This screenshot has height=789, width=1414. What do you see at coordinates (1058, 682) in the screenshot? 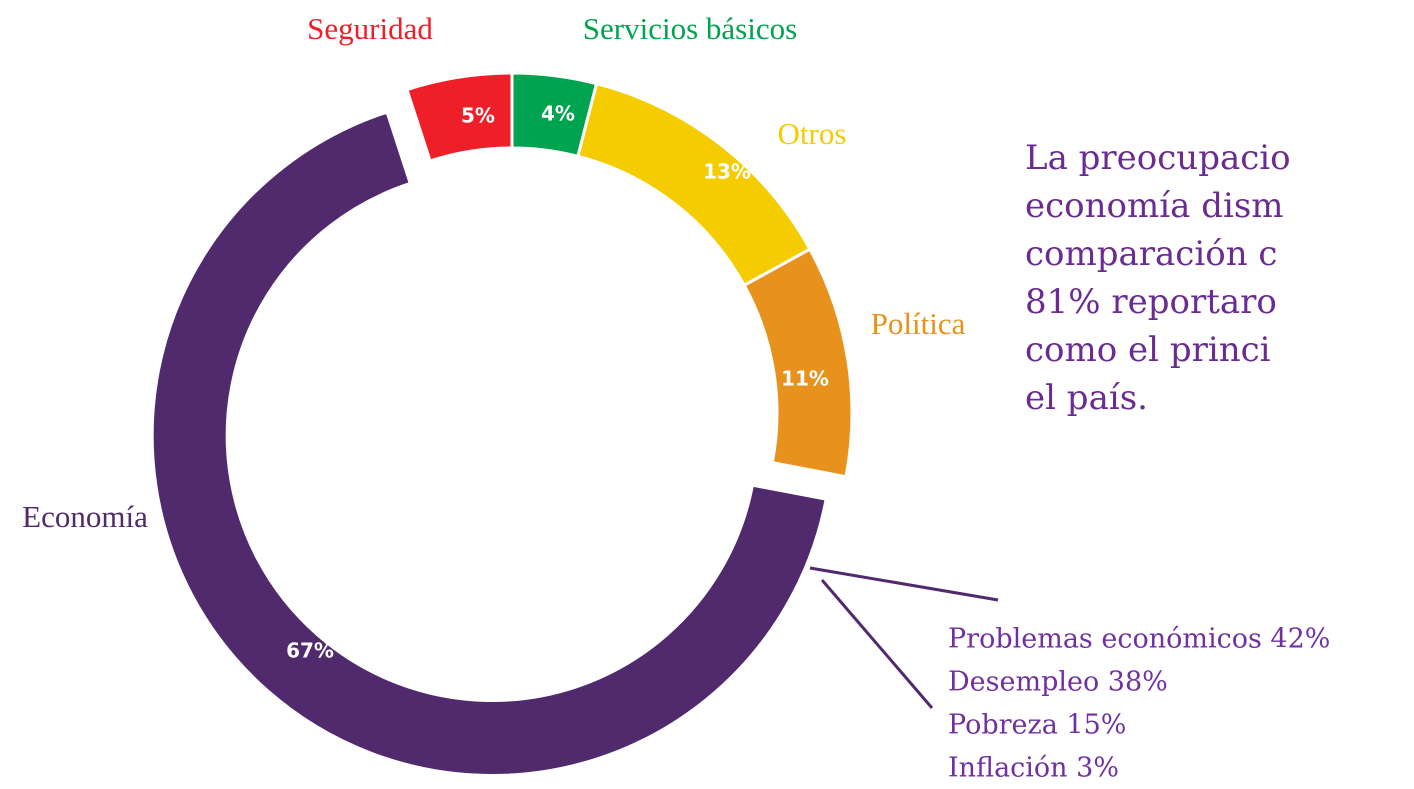
I see `breakdown-item: Desempleo 38%` at bounding box center [1058, 682].